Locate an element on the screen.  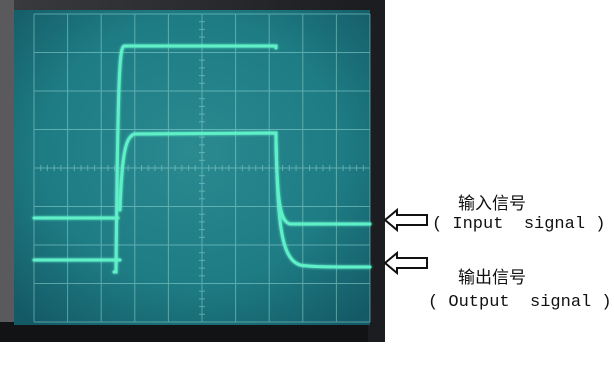
arrow-input-icon is located at coordinates (405, 220).